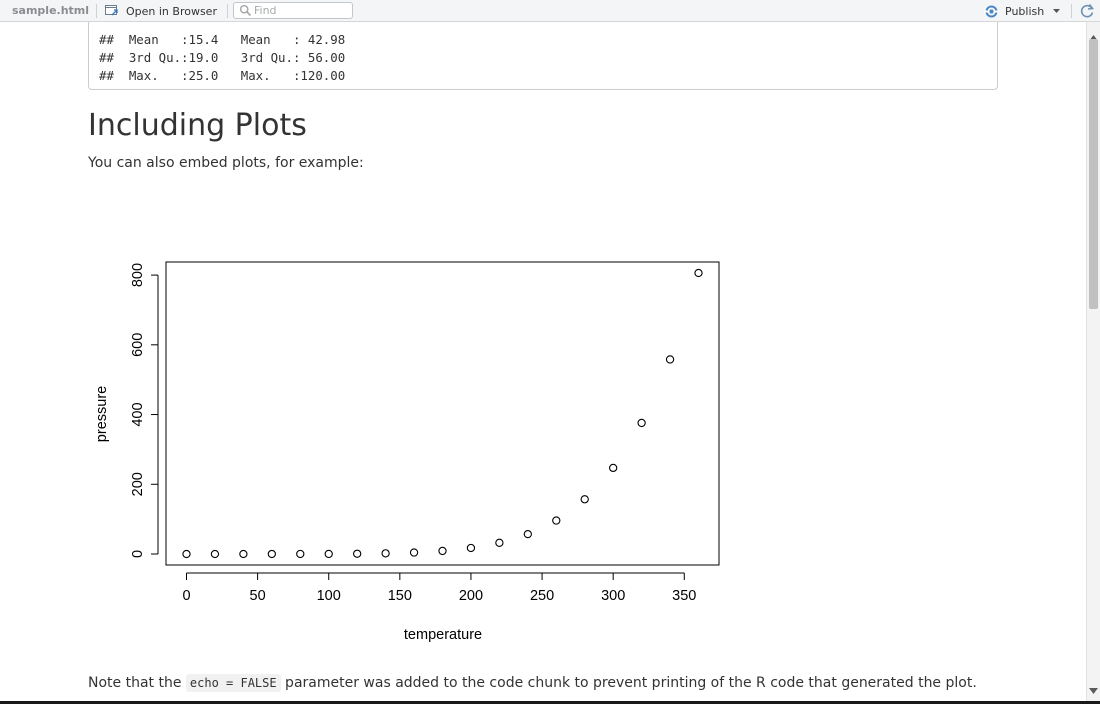 This screenshot has width=1100, height=704. I want to click on viewer-toolbar: sample.html Open in Browser, so click(550, 11).